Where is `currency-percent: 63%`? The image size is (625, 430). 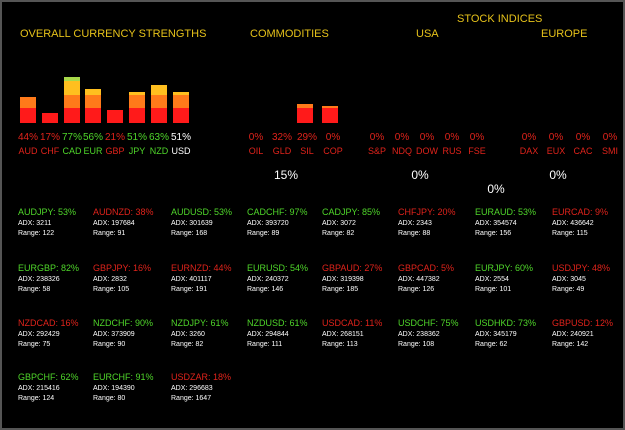
currency-percent: 63% is located at coordinates (158, 137).